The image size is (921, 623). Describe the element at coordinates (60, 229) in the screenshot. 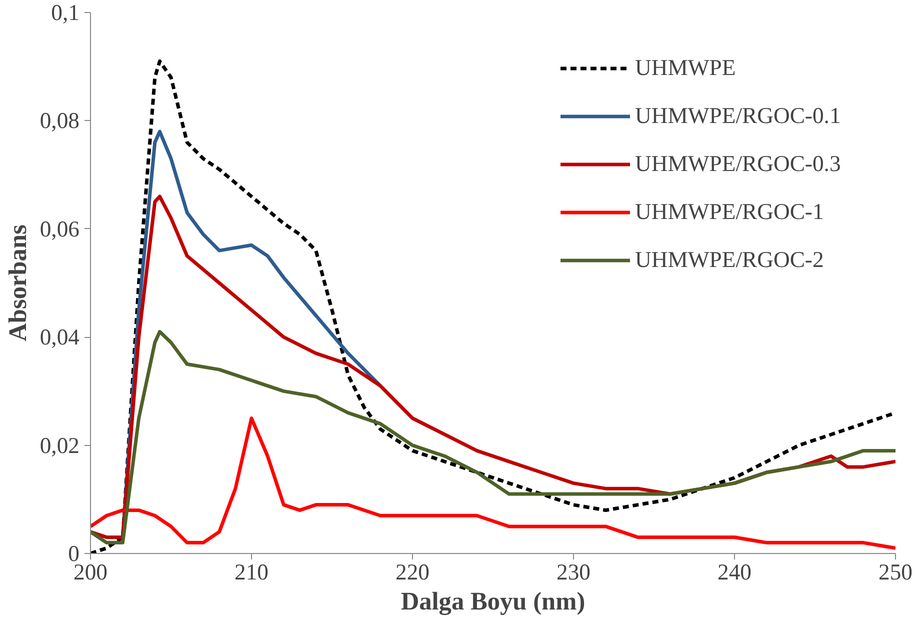

I see `y-tick-label: 0,06` at that location.